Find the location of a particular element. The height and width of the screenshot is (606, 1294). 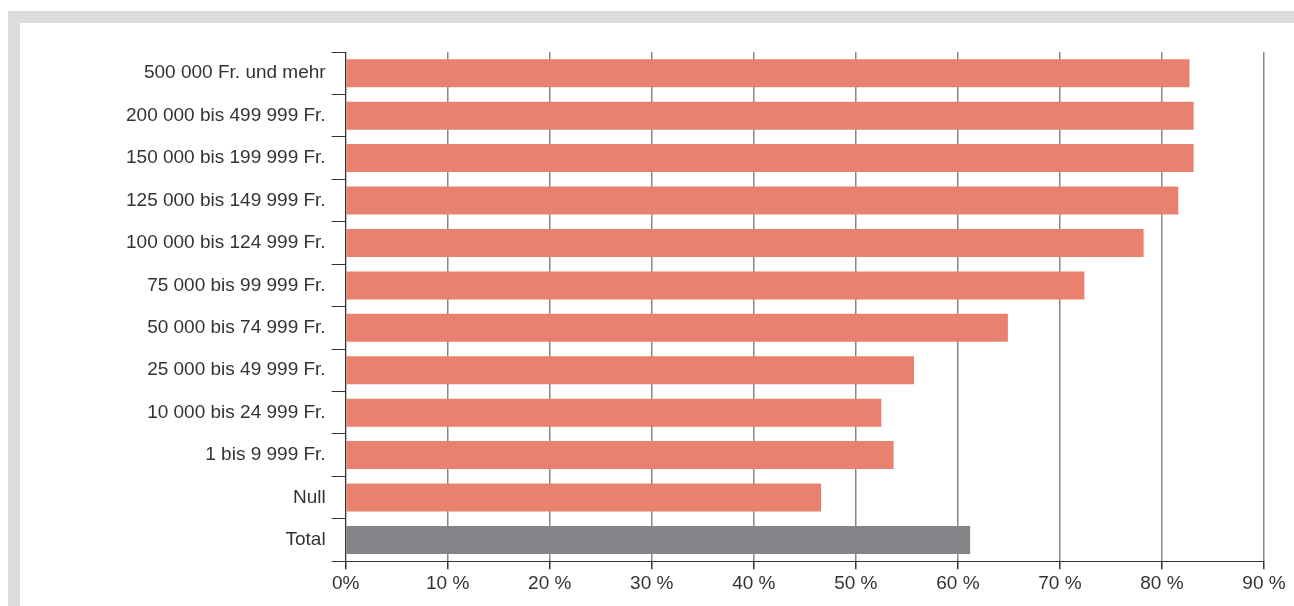

y-tick-label: 10 000 bis 24 999 Fr. is located at coordinates (236, 411).